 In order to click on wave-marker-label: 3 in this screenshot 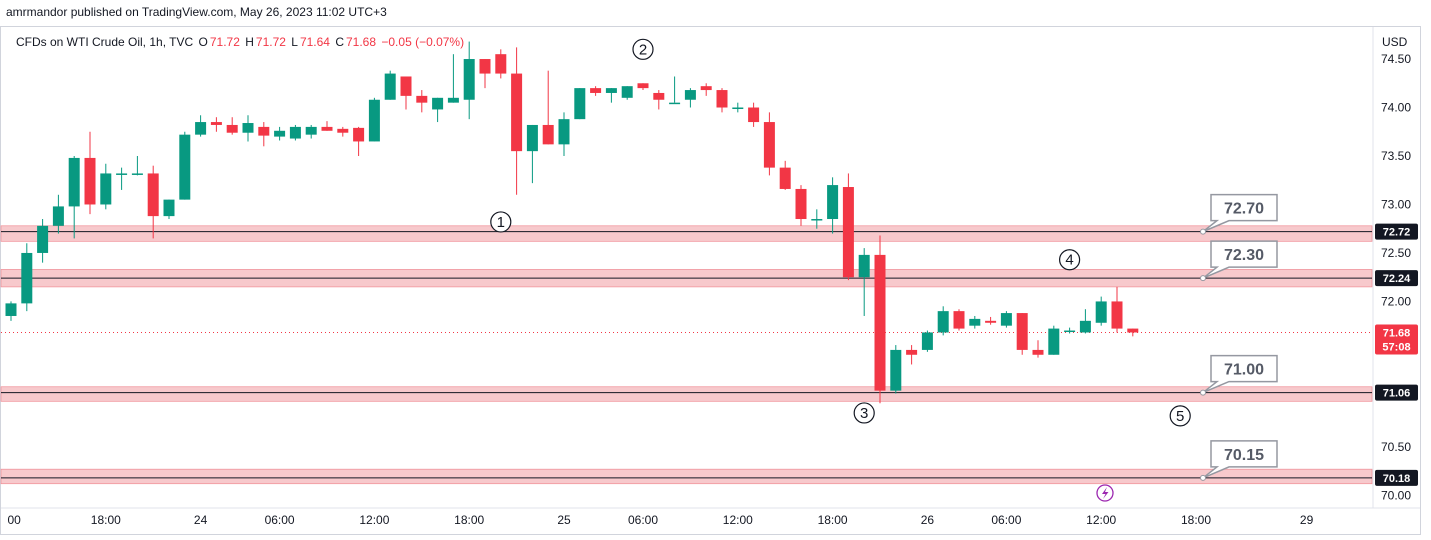, I will do `click(864, 413)`.